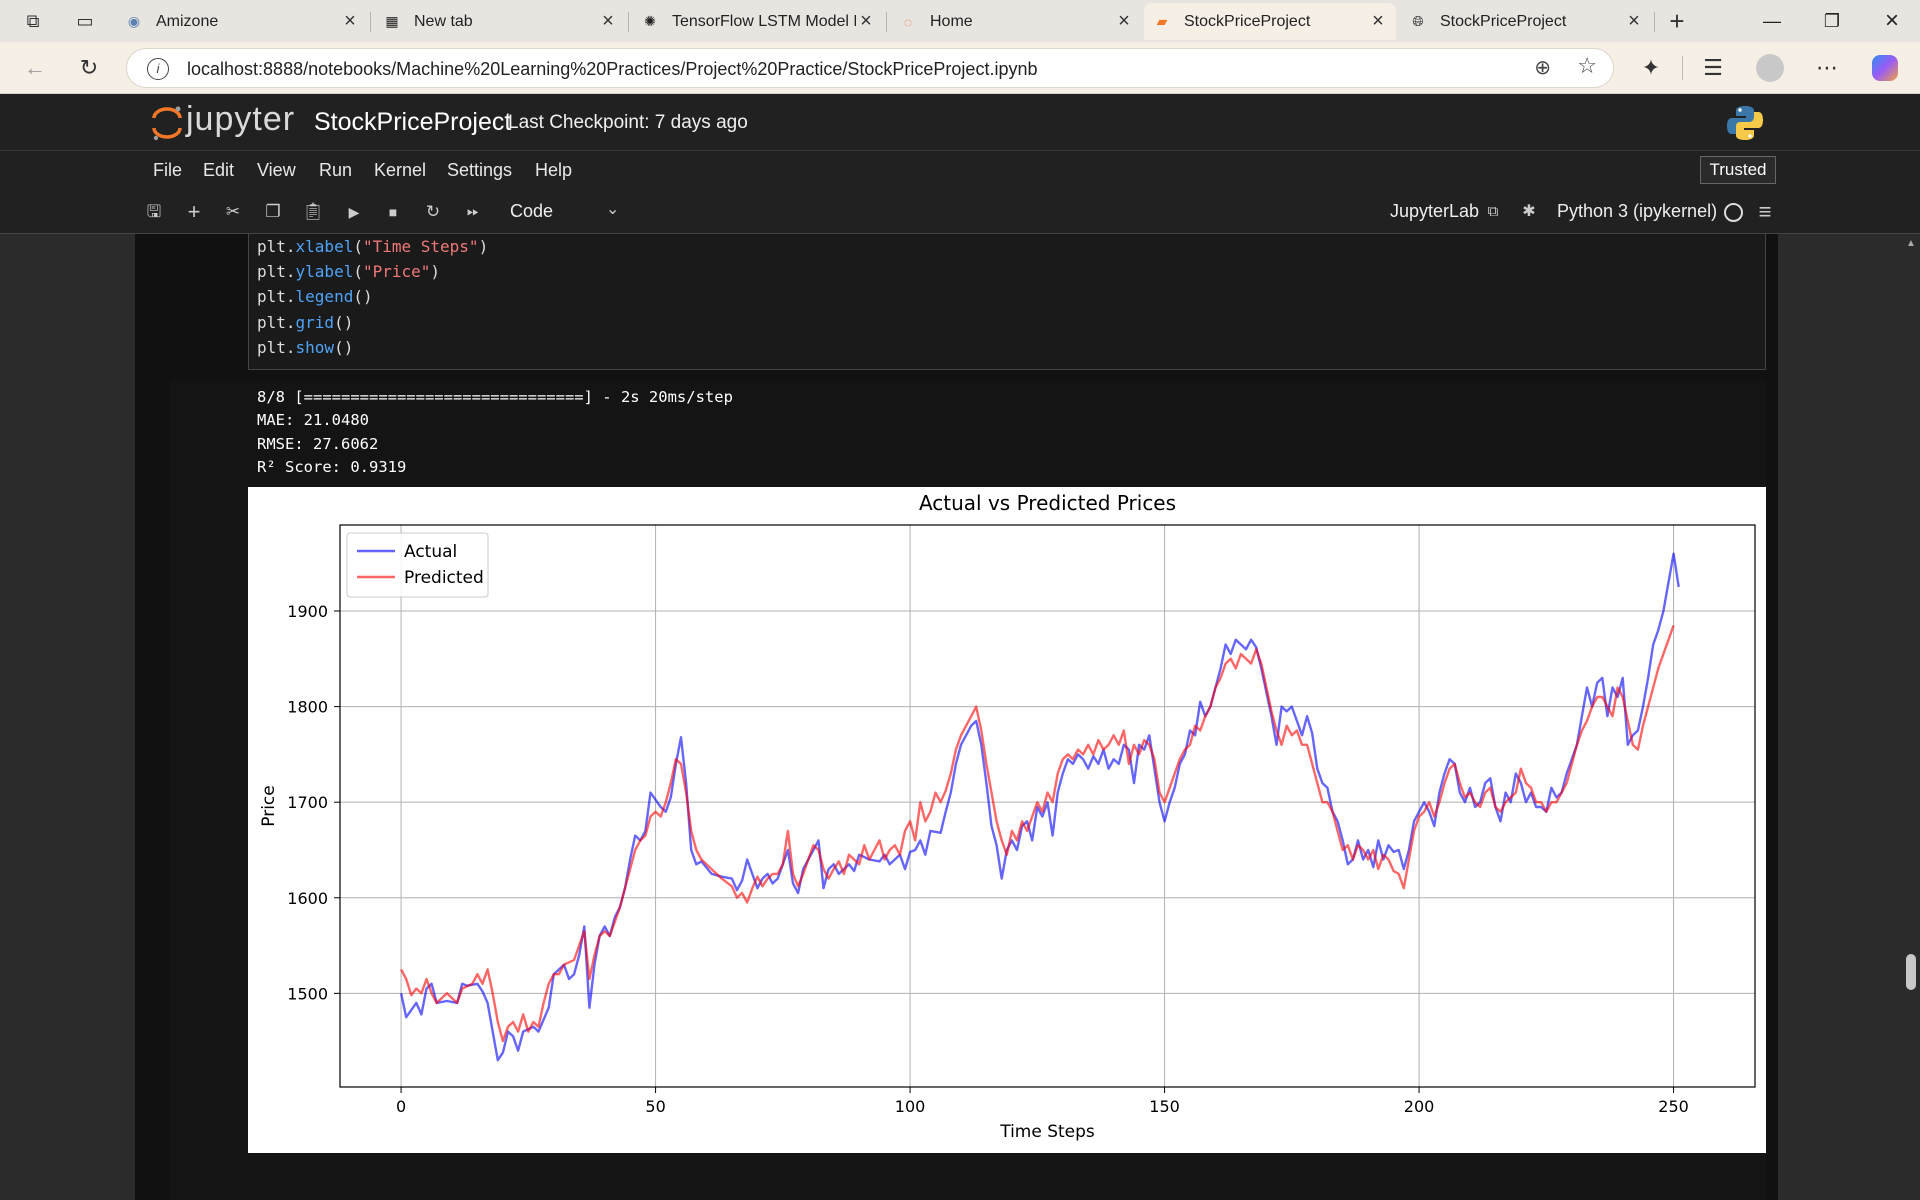 The width and height of the screenshot is (1920, 1200). What do you see at coordinates (1435, 211) in the screenshot?
I see `jupyterlab-link: JupyterLab` at bounding box center [1435, 211].